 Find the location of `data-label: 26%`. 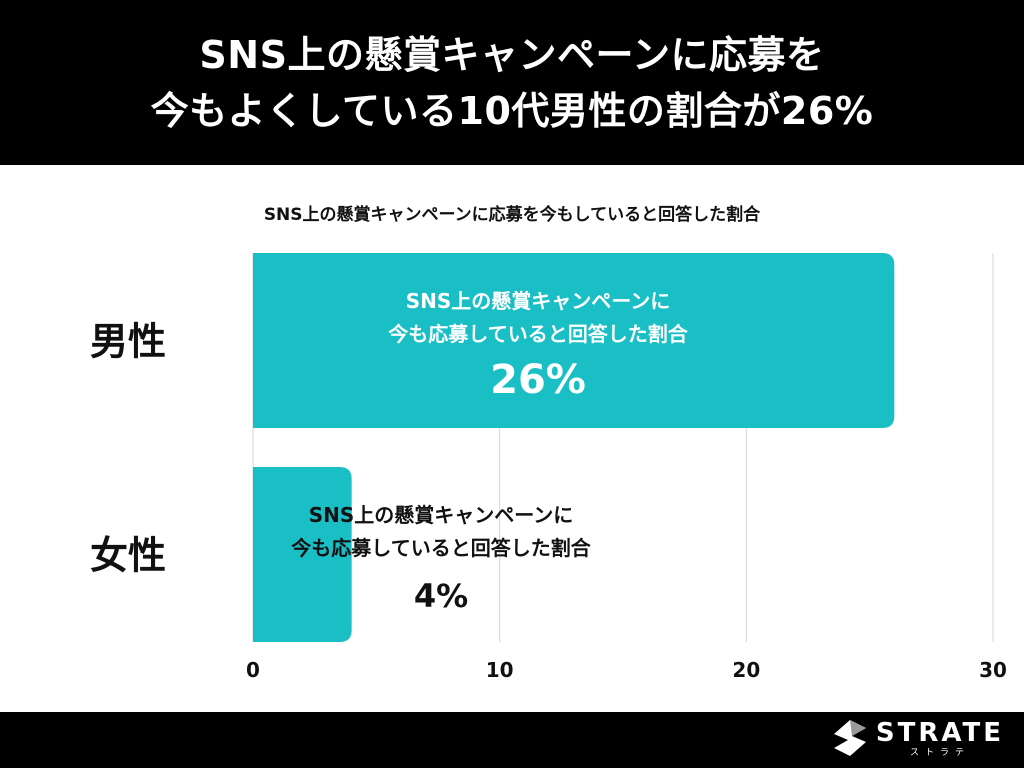

data-label: 26% is located at coordinates (538, 380).